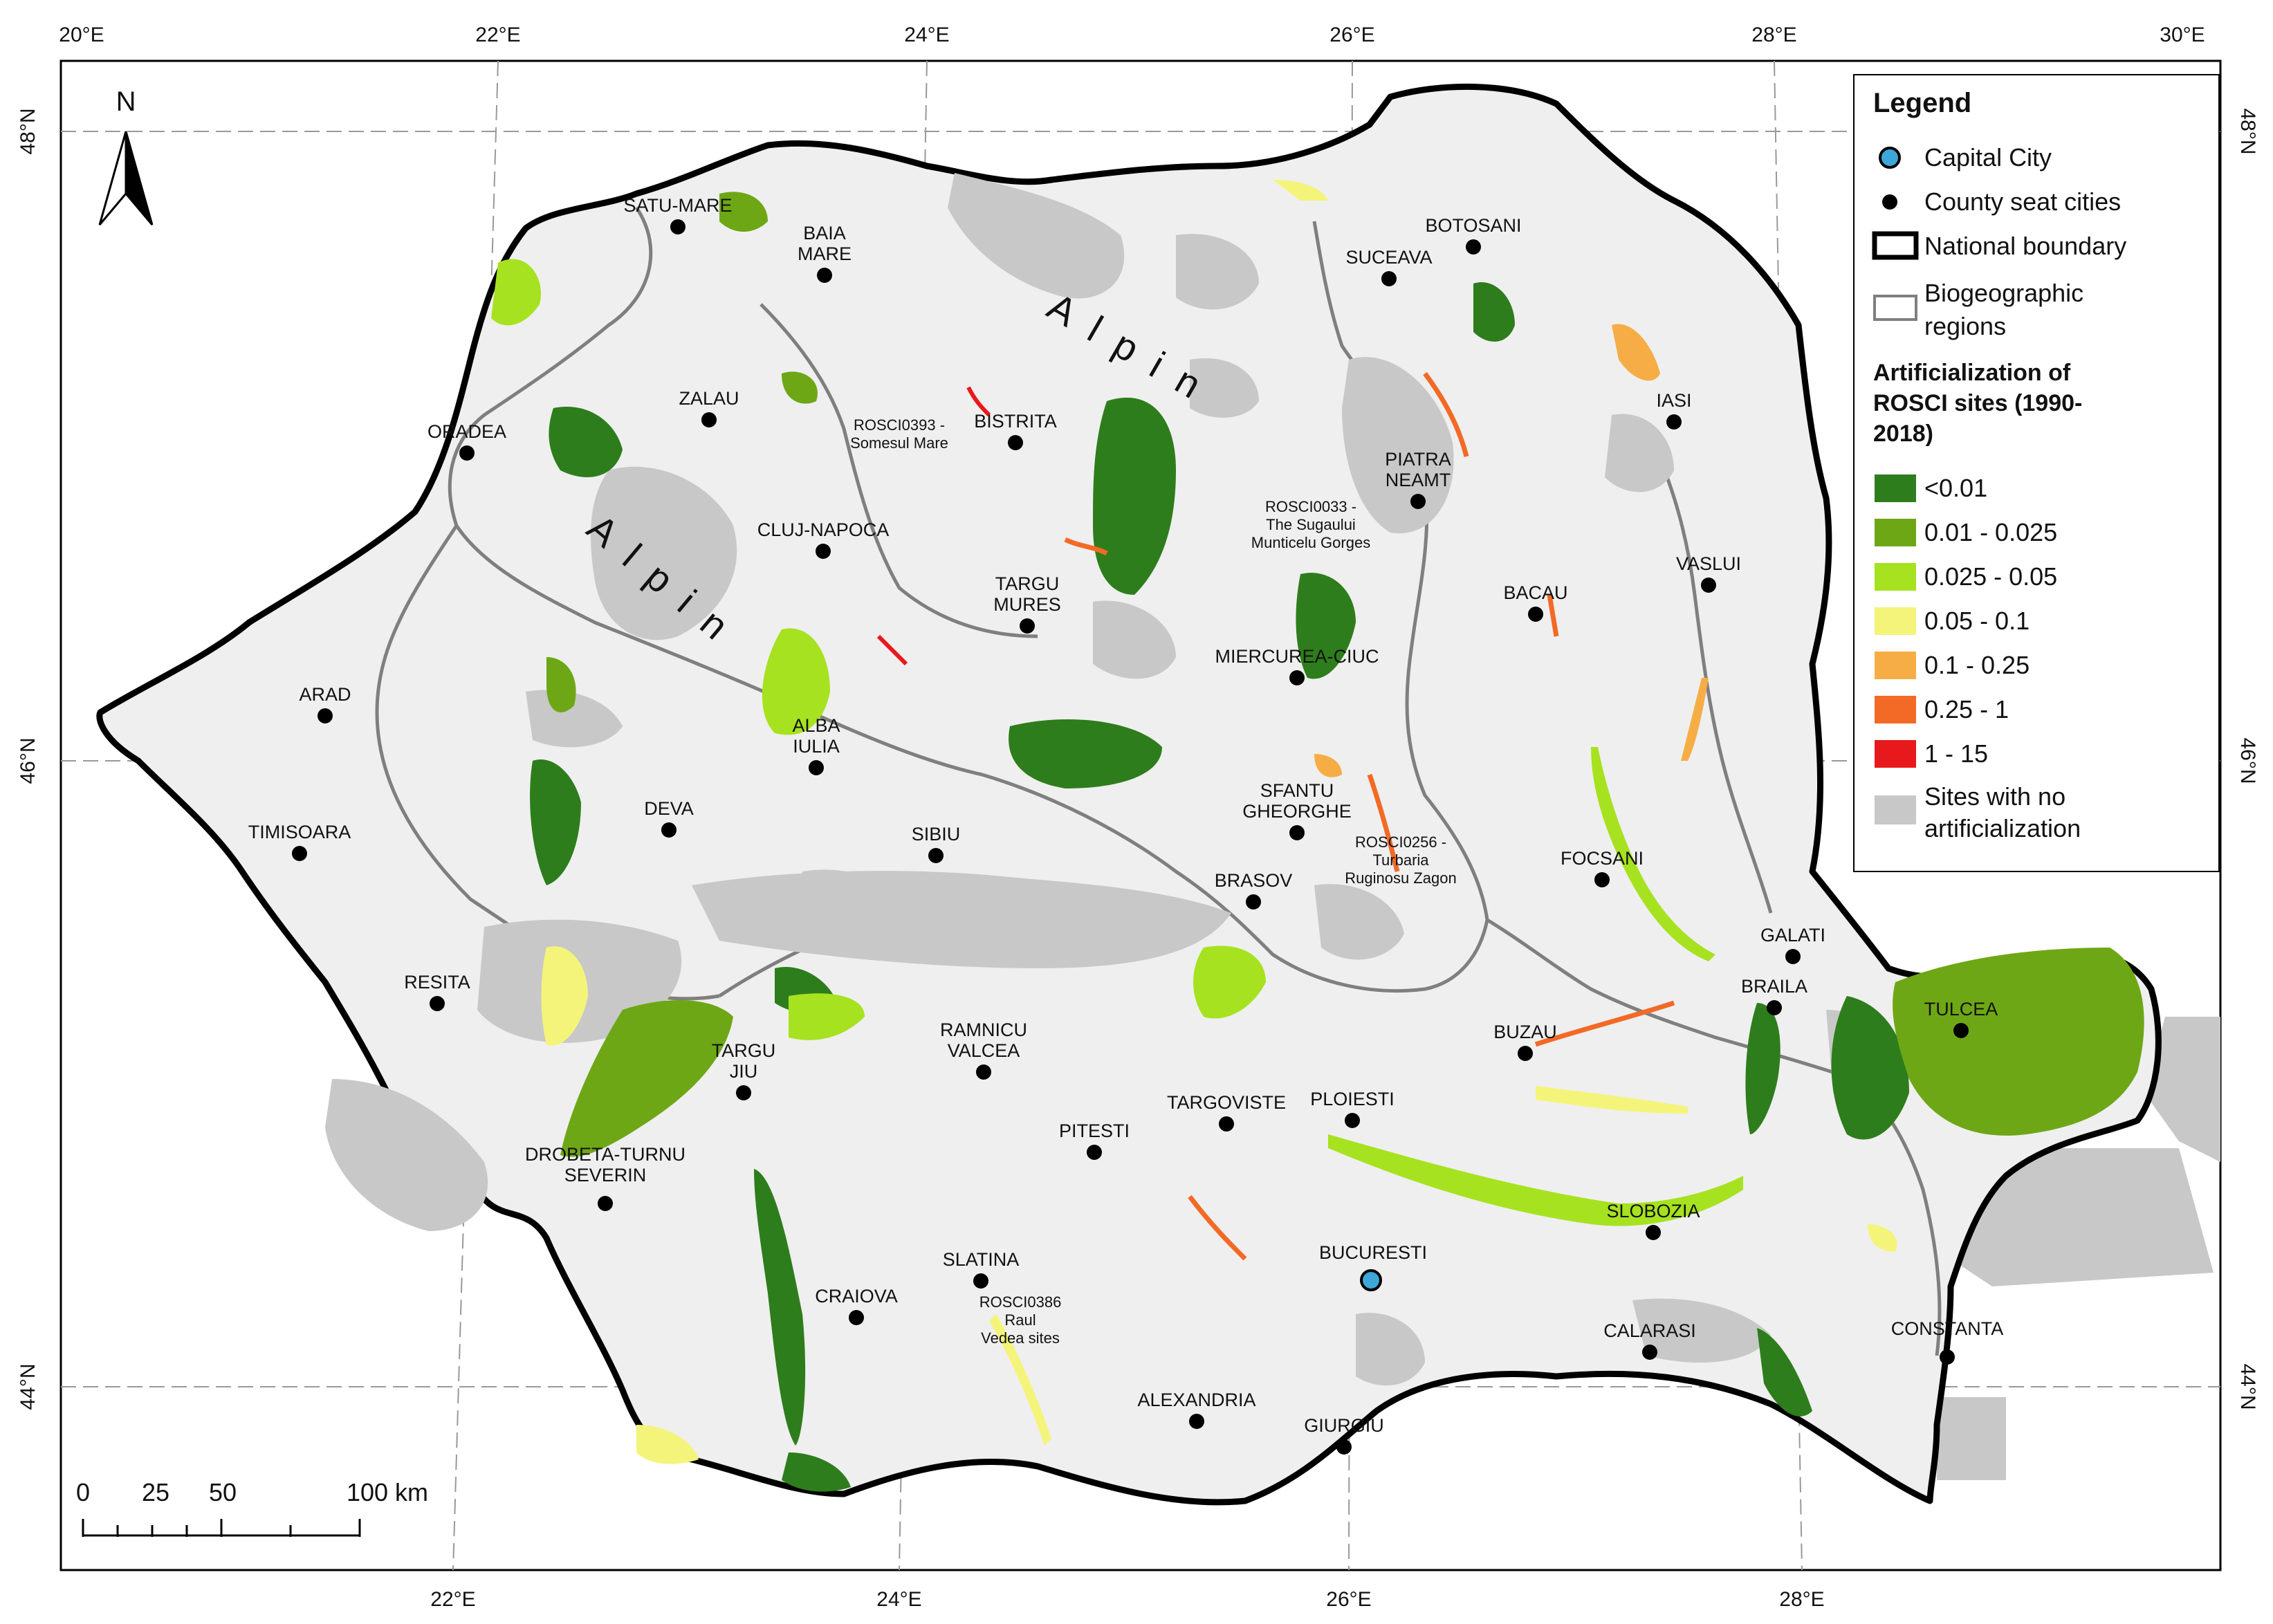  I want to click on city-iasi: IASI, so click(1674, 410).